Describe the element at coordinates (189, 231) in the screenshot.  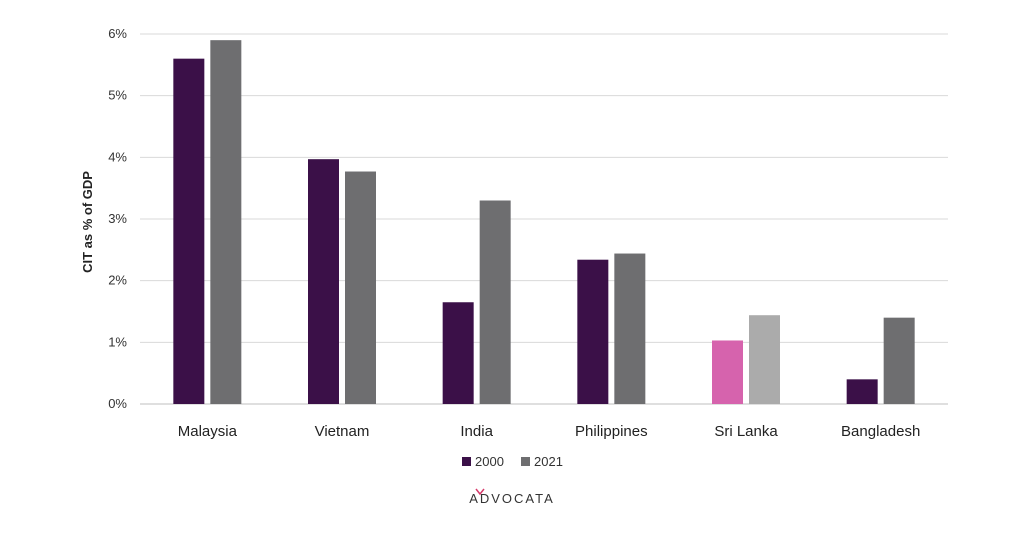
I see `bar-malaysia-2000` at that location.